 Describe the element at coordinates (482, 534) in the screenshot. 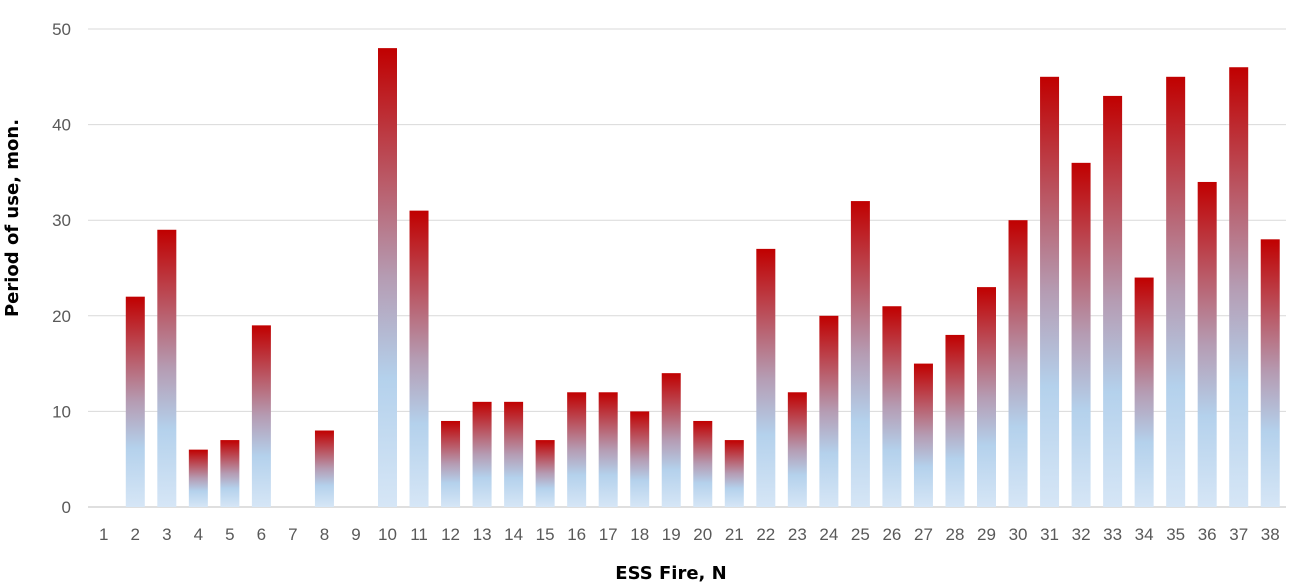

I see `x-tick-label: 13` at that location.